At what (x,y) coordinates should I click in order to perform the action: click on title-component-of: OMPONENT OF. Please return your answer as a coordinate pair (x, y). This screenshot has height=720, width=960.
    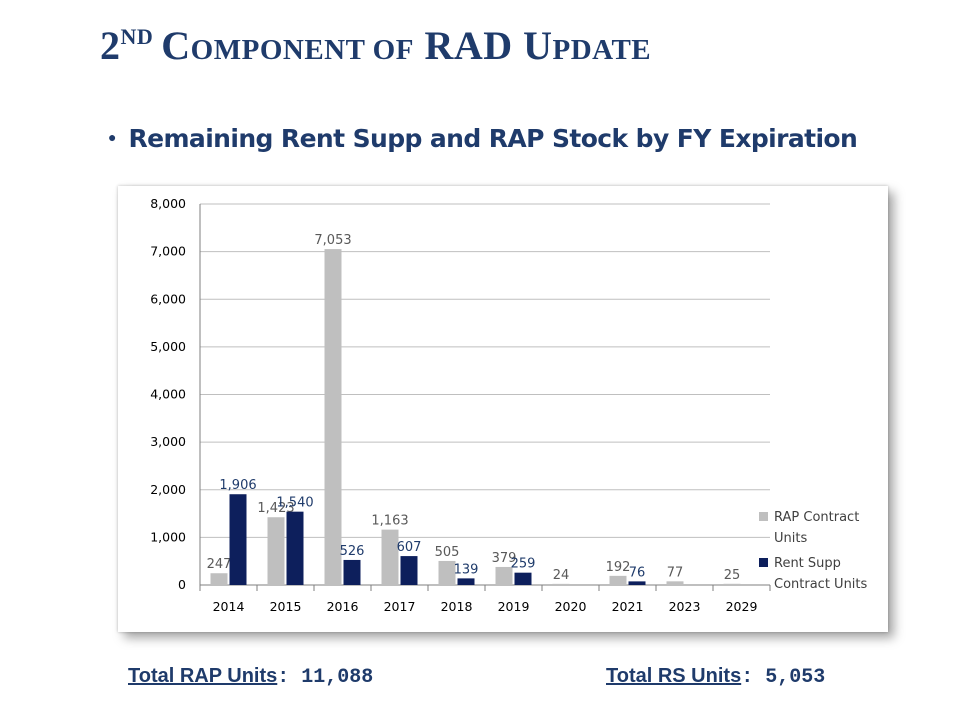
    Looking at the image, I should click on (302, 50).